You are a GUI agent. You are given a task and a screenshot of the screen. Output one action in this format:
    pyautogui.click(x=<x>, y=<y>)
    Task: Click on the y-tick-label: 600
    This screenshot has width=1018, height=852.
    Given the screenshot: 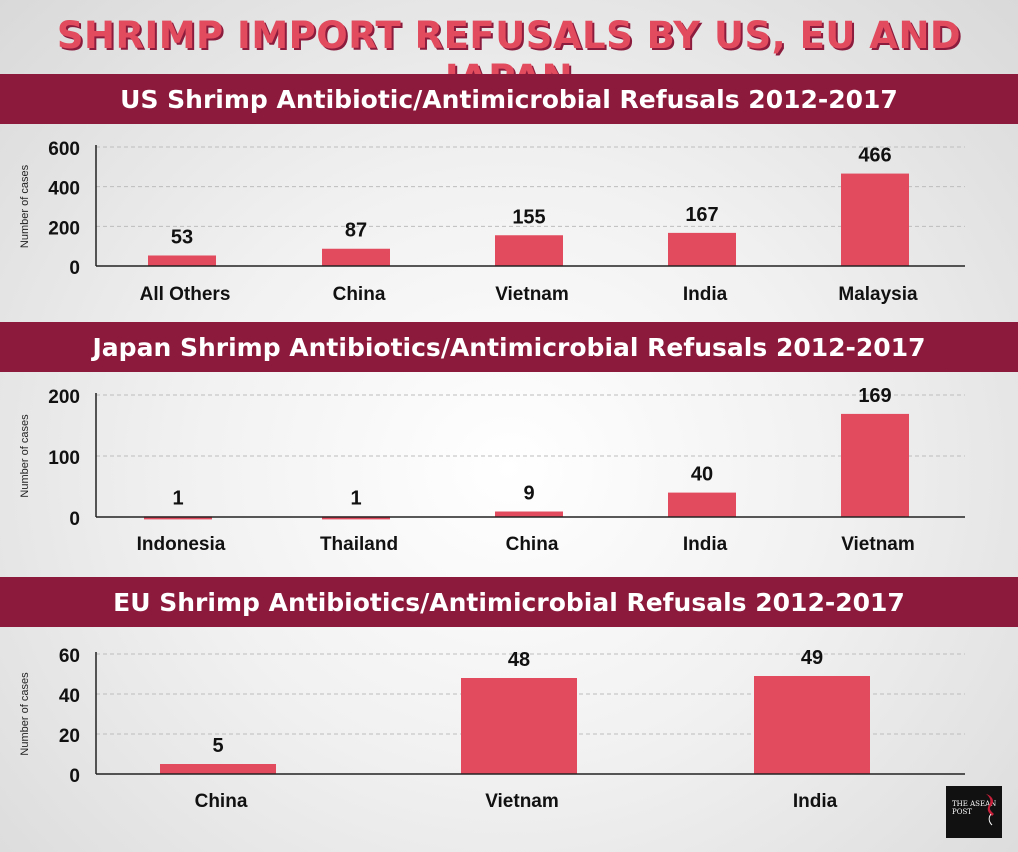 What is the action you would take?
    pyautogui.click(x=64, y=149)
    